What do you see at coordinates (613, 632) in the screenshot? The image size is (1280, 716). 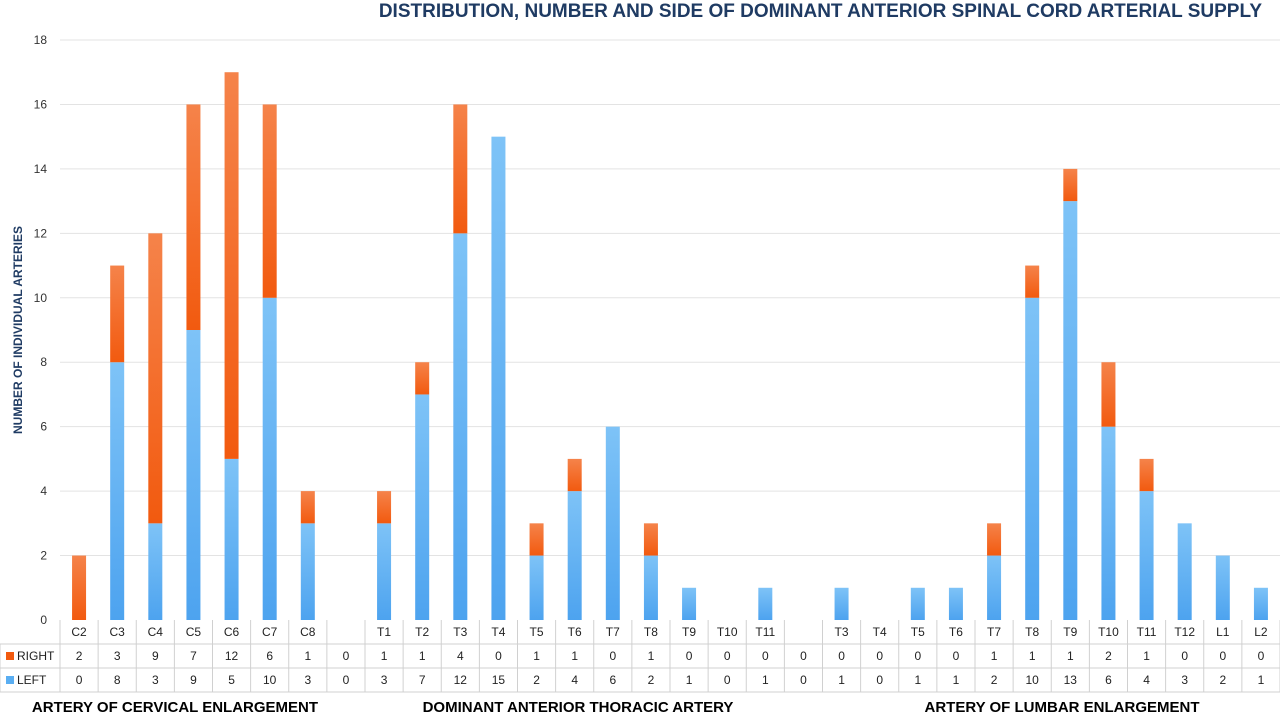 I see `x-tick-label: T7` at bounding box center [613, 632].